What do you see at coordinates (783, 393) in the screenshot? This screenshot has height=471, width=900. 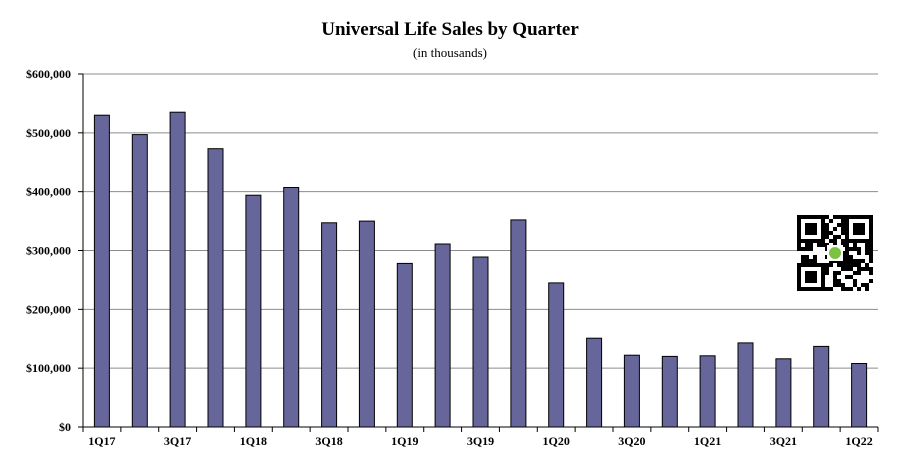 I see `bar-3Q21` at bounding box center [783, 393].